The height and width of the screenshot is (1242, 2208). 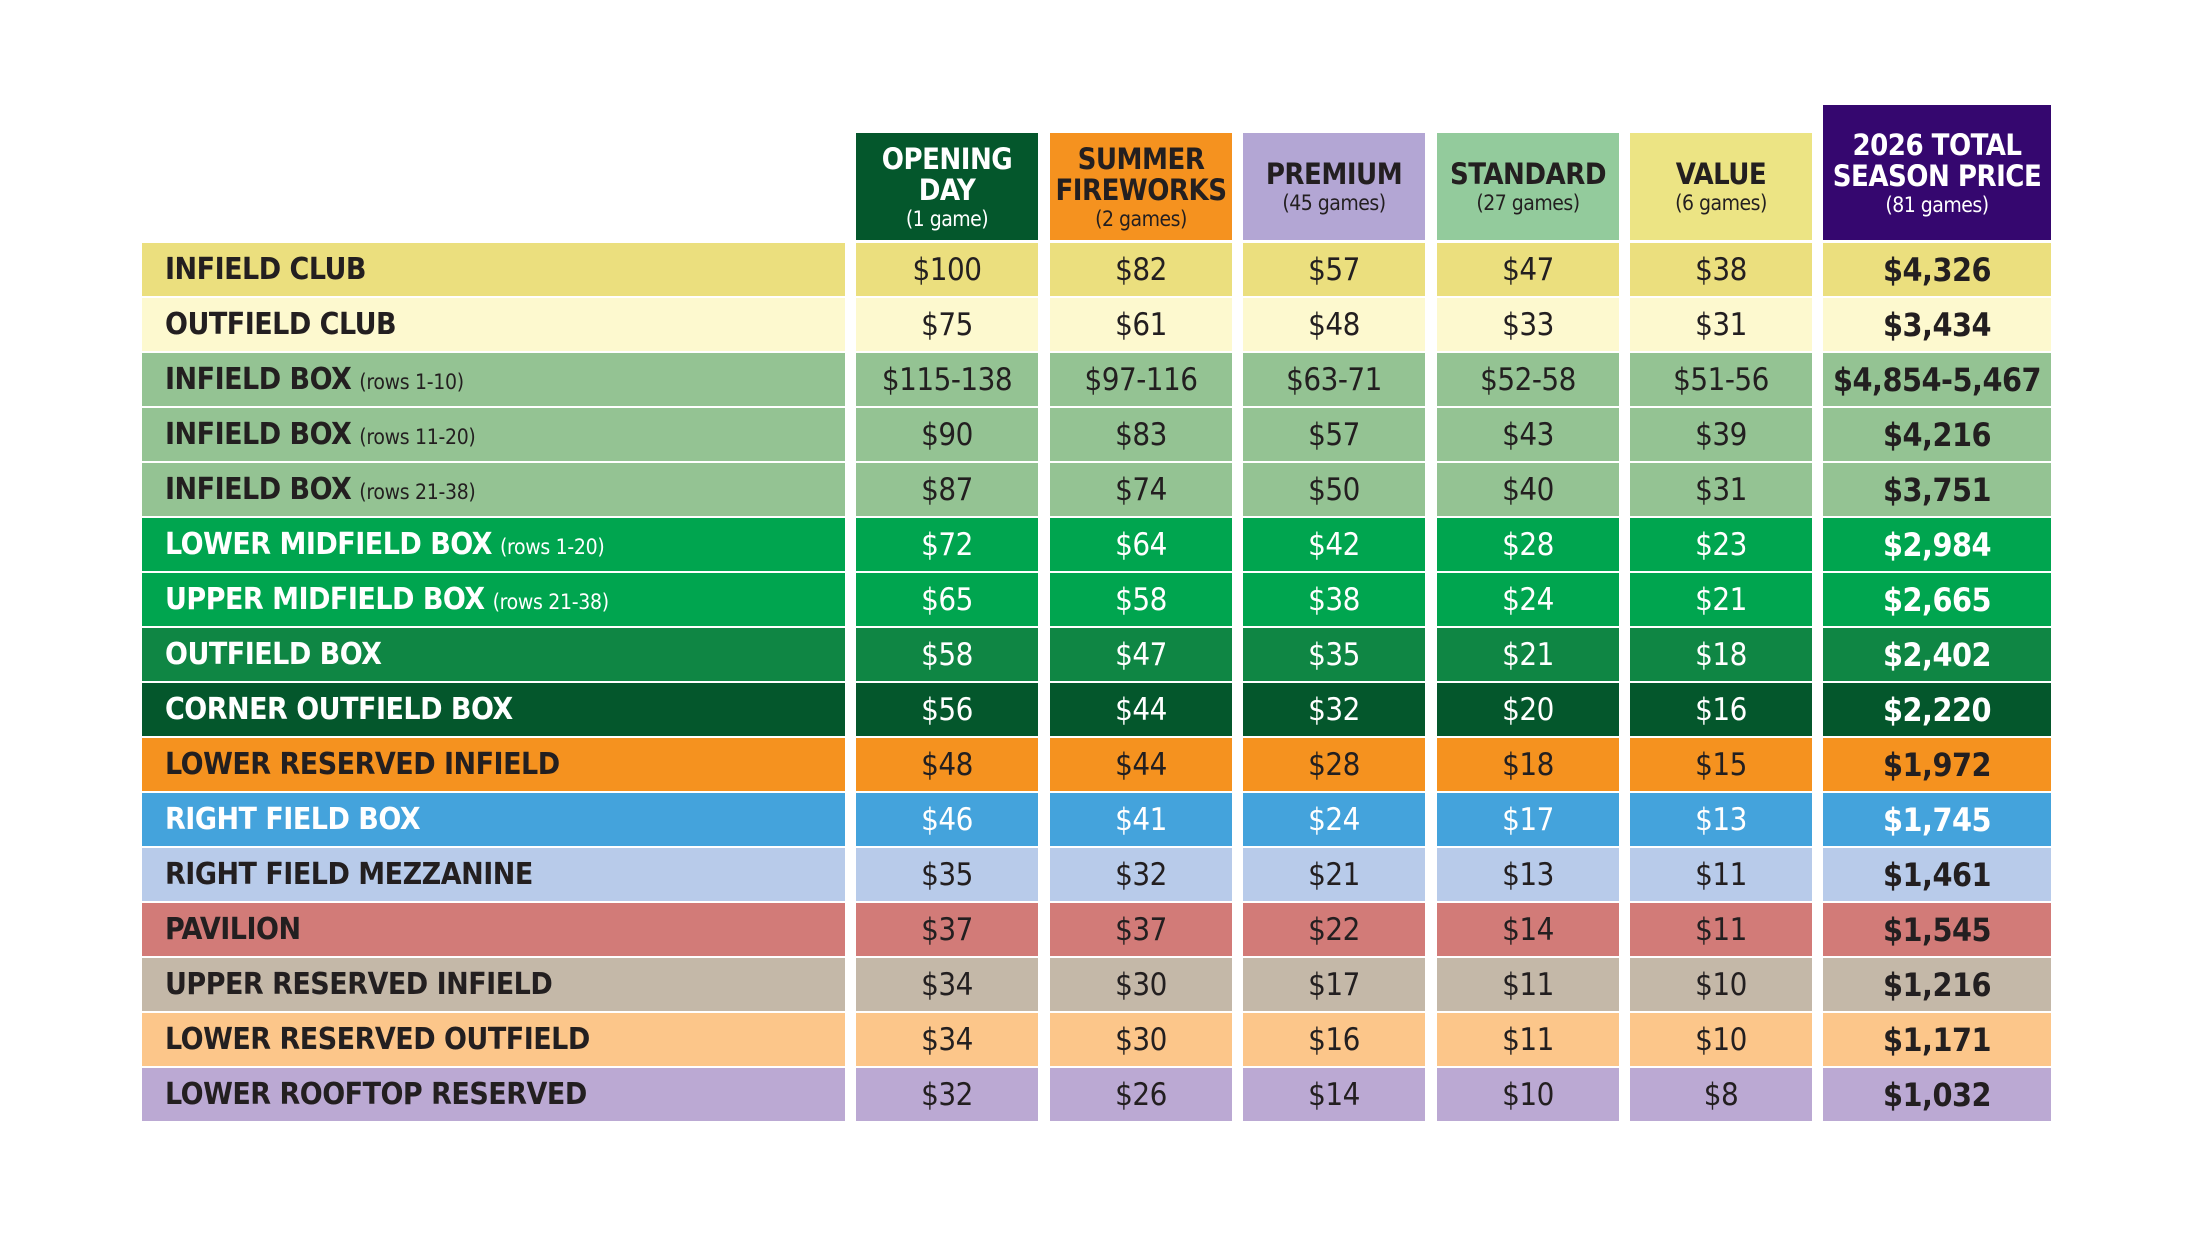 I want to click on section-name-label: INFIELD BOX, so click(x=258, y=489).